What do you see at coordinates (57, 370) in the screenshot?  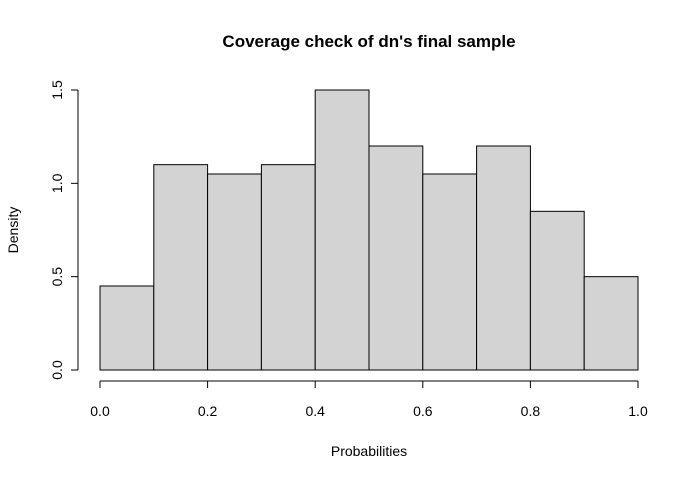 I see `y-tick-label-0: 0.0` at bounding box center [57, 370].